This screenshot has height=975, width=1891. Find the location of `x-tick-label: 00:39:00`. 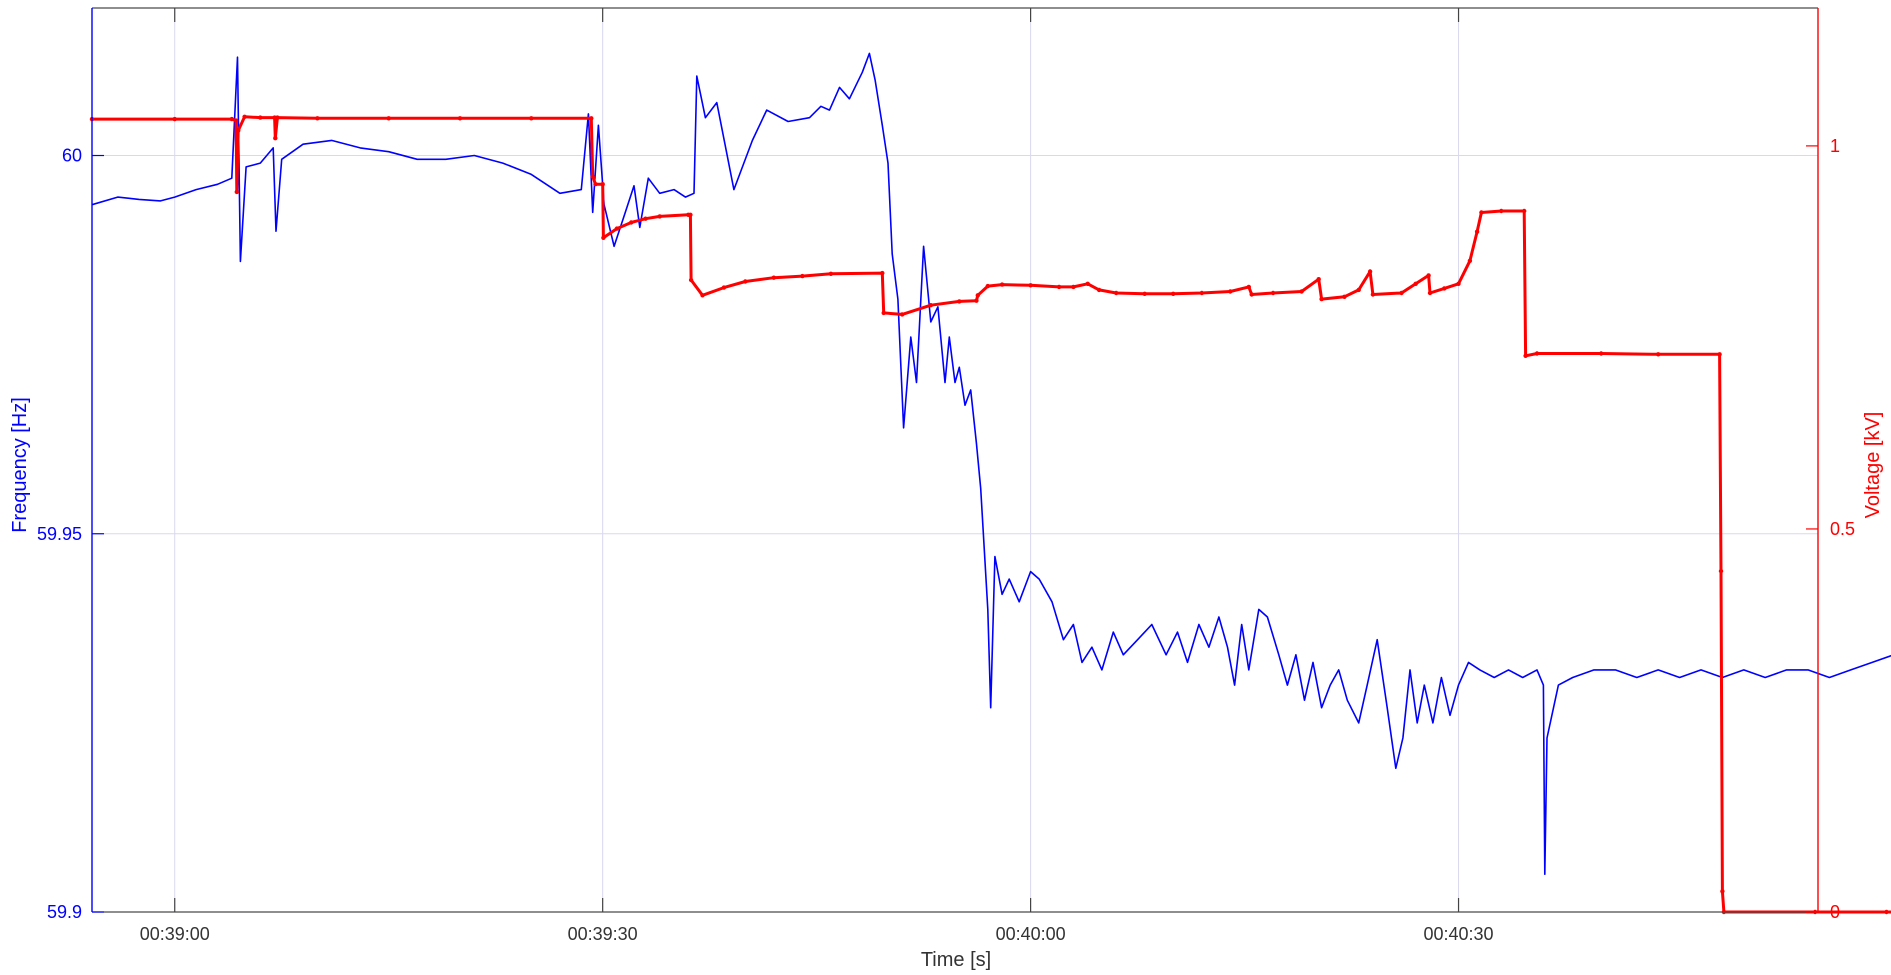

x-tick-label: 00:39:00 is located at coordinates (175, 934).